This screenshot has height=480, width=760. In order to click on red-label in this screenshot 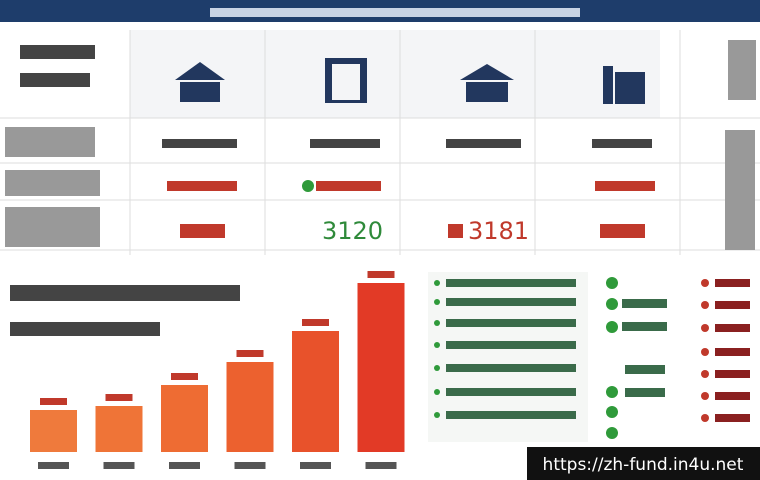, I will do `click(348, 186)`.